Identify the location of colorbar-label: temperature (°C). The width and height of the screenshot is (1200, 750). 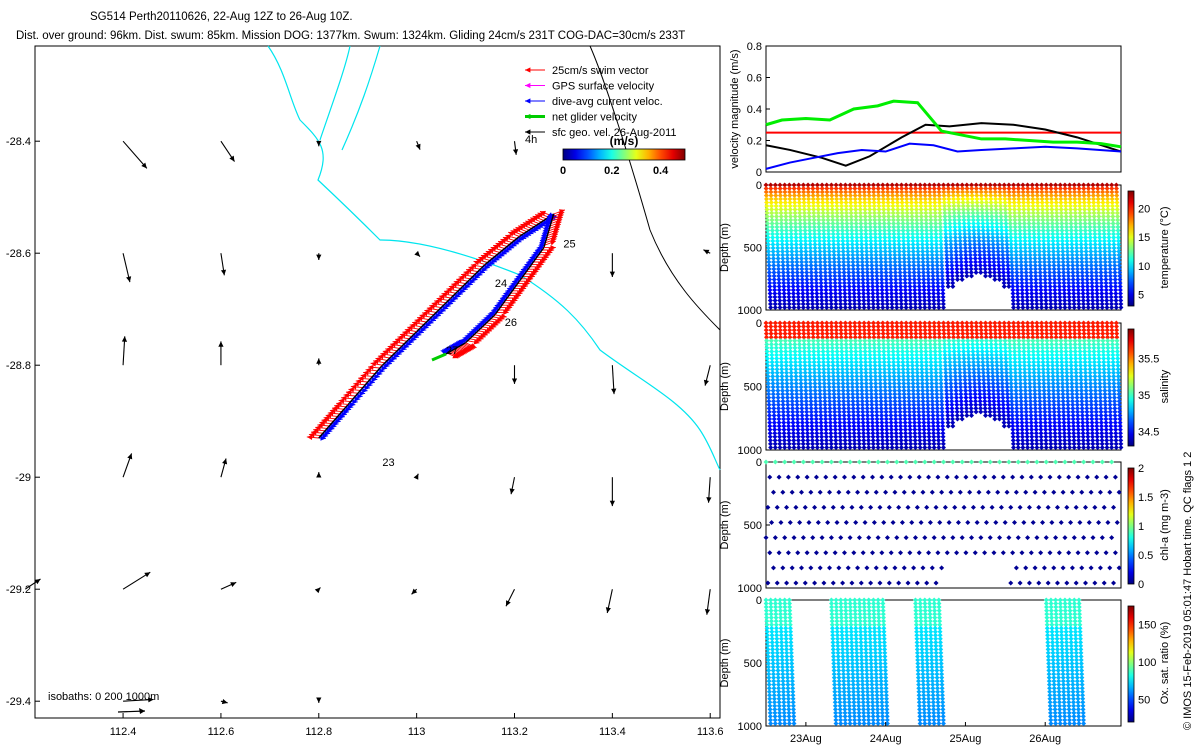
(1165, 247).